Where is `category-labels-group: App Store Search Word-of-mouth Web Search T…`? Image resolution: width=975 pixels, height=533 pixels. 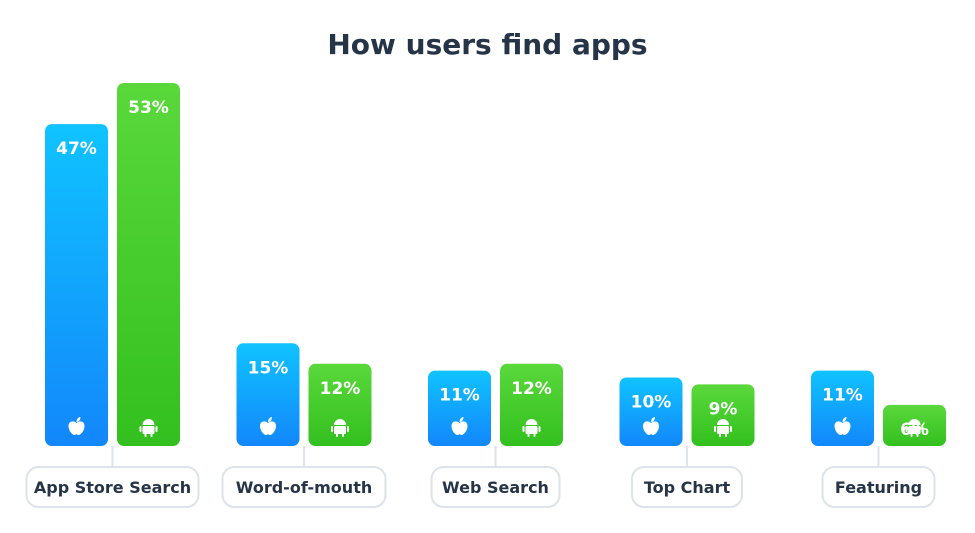
category-labels-group: App Store Search Word-of-mouth Web Search T… is located at coordinates (480, 487).